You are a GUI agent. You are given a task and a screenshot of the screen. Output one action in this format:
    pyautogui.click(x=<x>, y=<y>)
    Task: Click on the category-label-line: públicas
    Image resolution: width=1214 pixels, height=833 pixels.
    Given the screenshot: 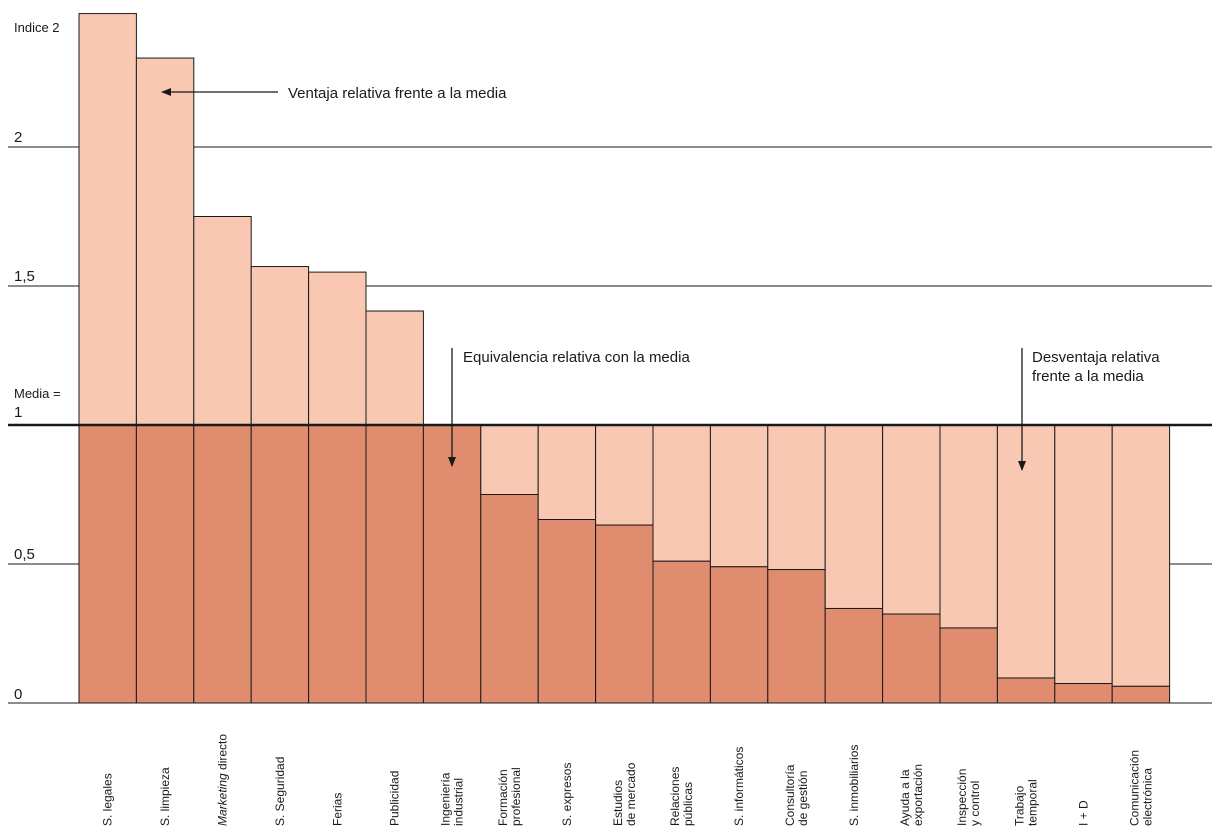 What is the action you would take?
    pyautogui.click(x=688, y=804)
    